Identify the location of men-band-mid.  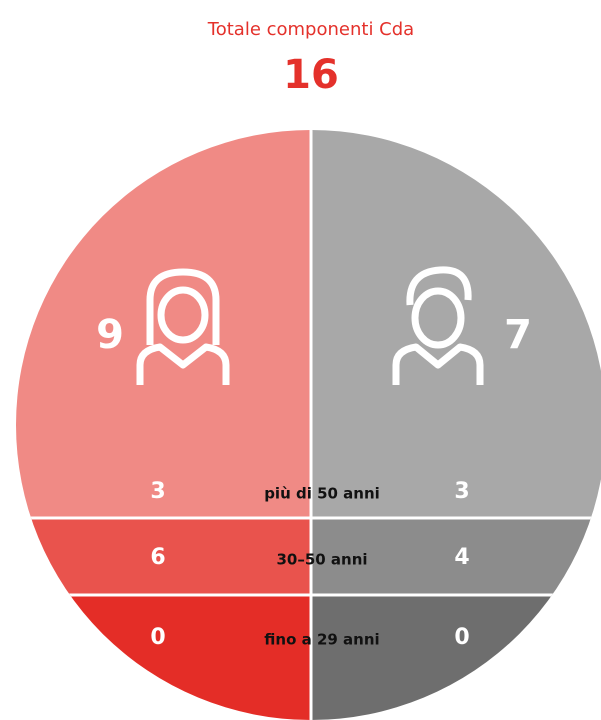
(456, 556).